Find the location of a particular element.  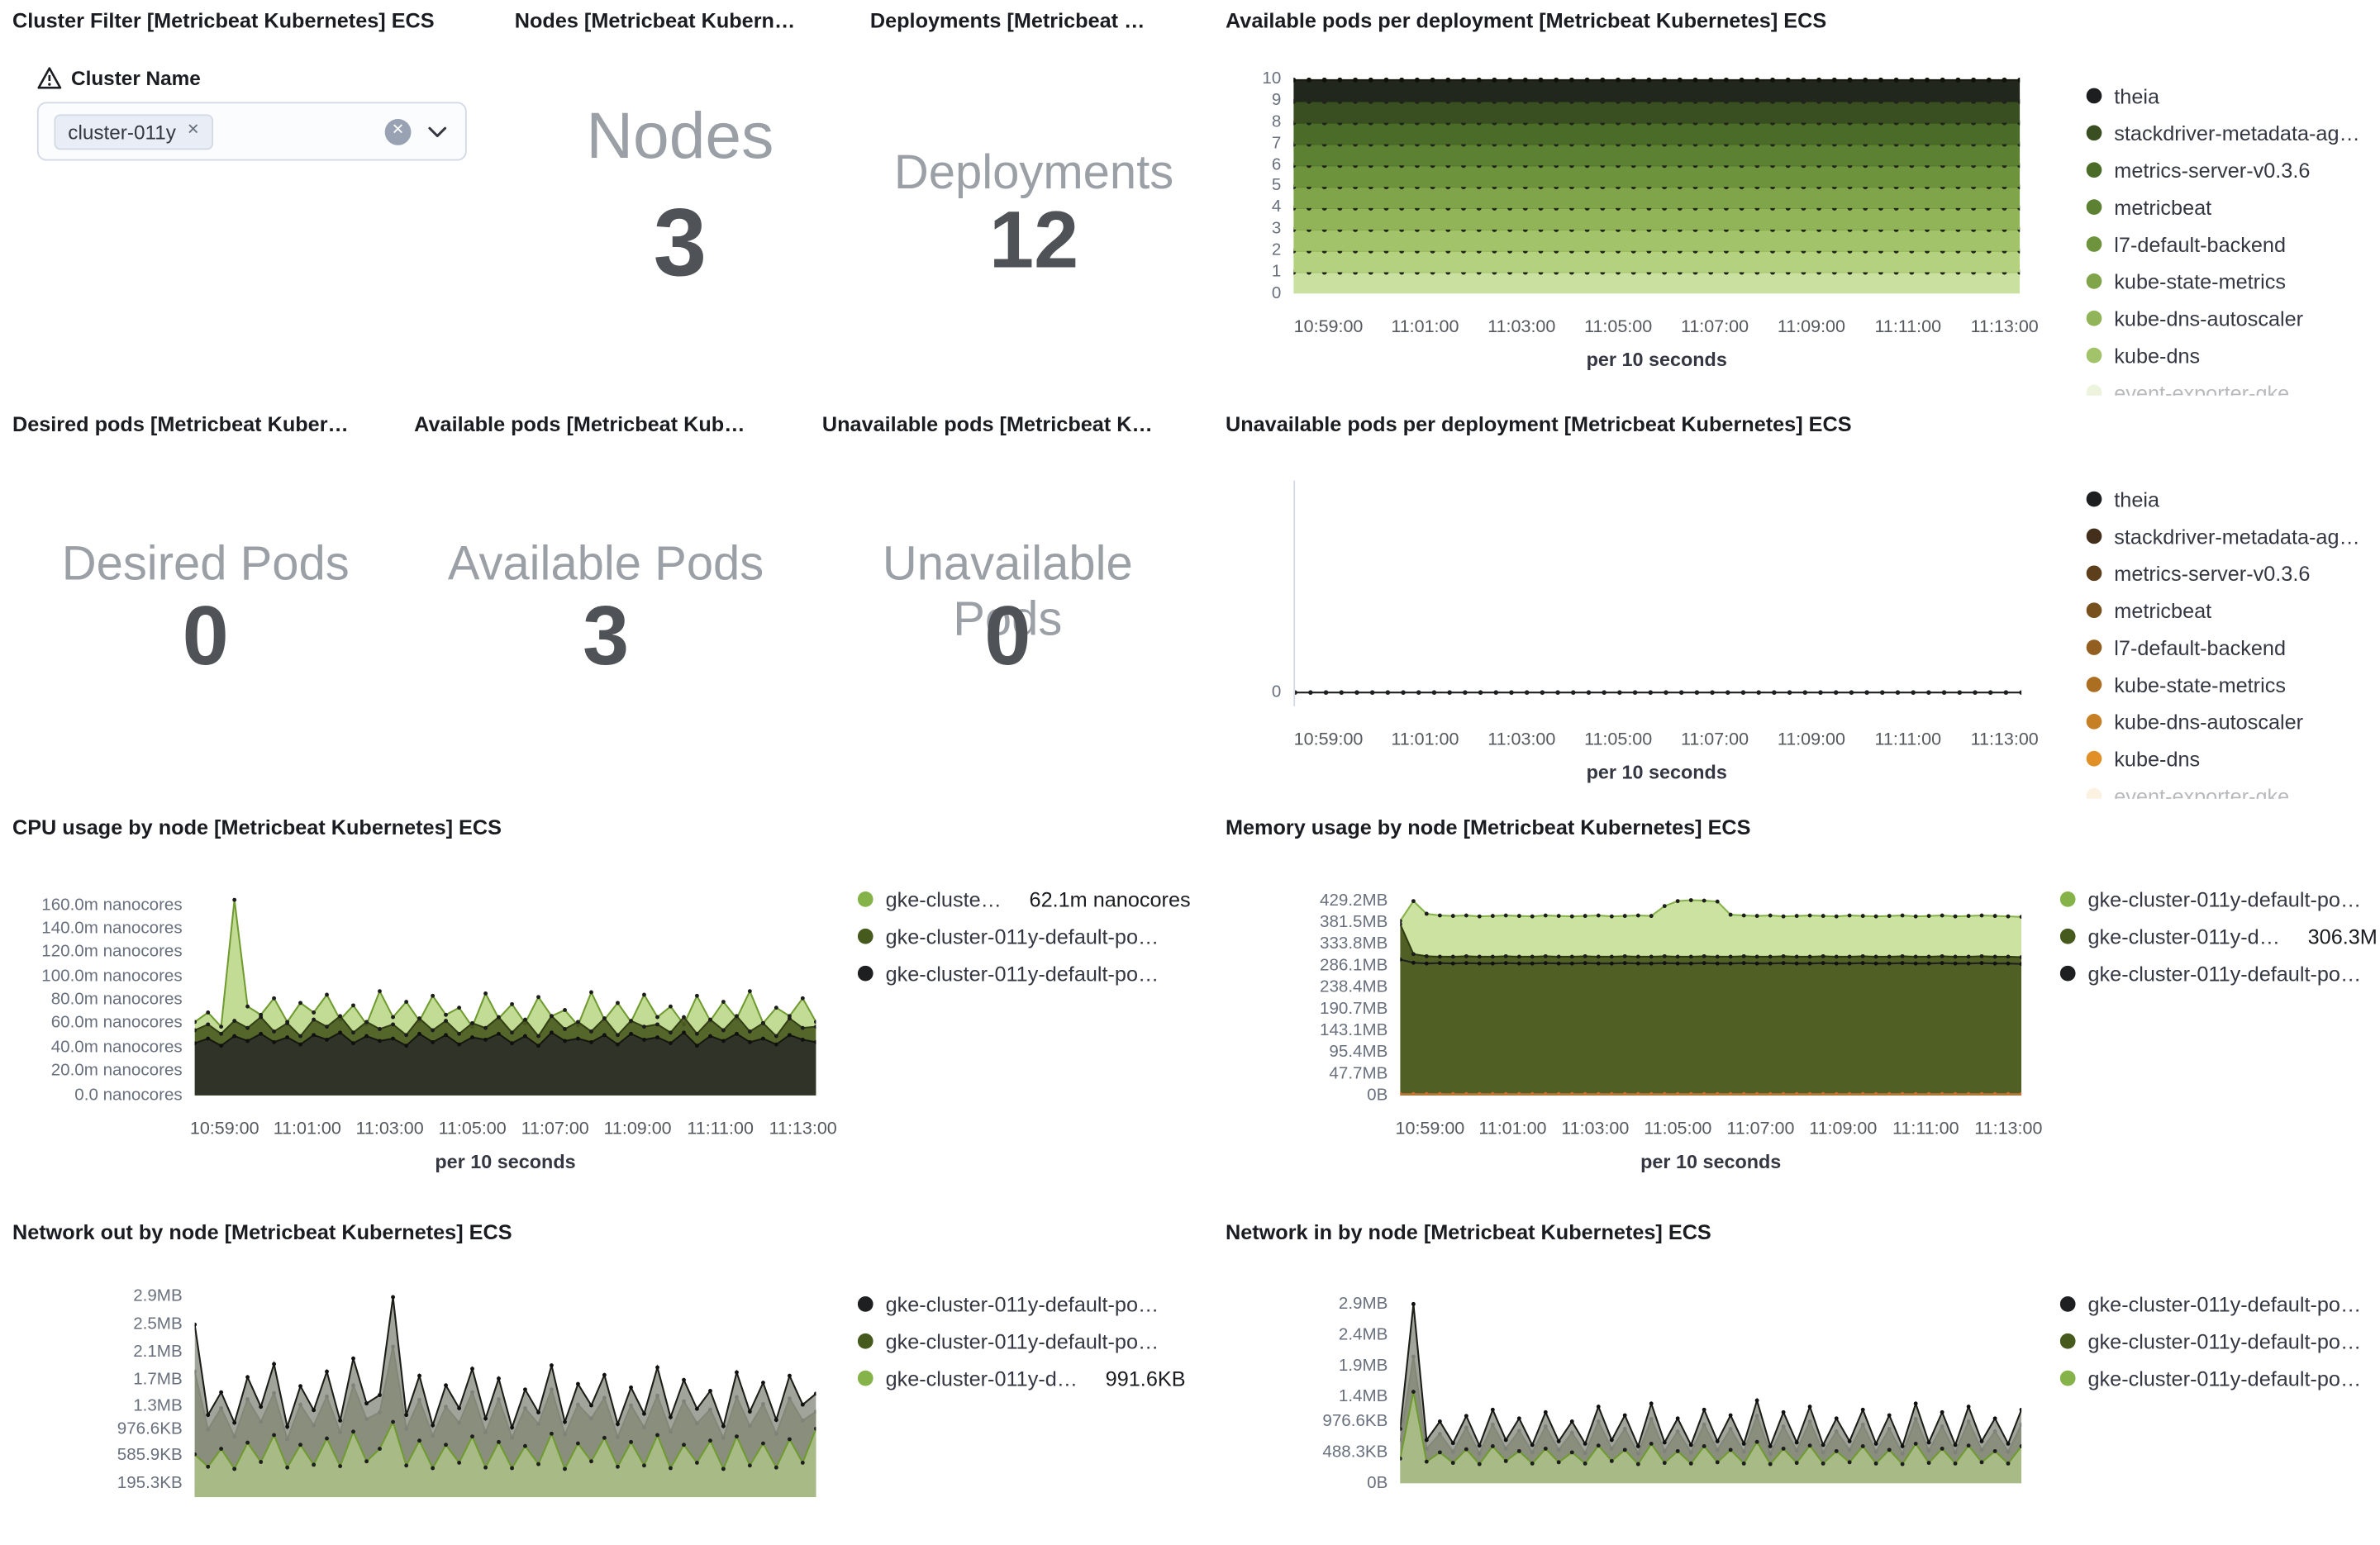

cluster-name-combobox: cluster-011y ✕ ✕ is located at coordinates (251, 131).